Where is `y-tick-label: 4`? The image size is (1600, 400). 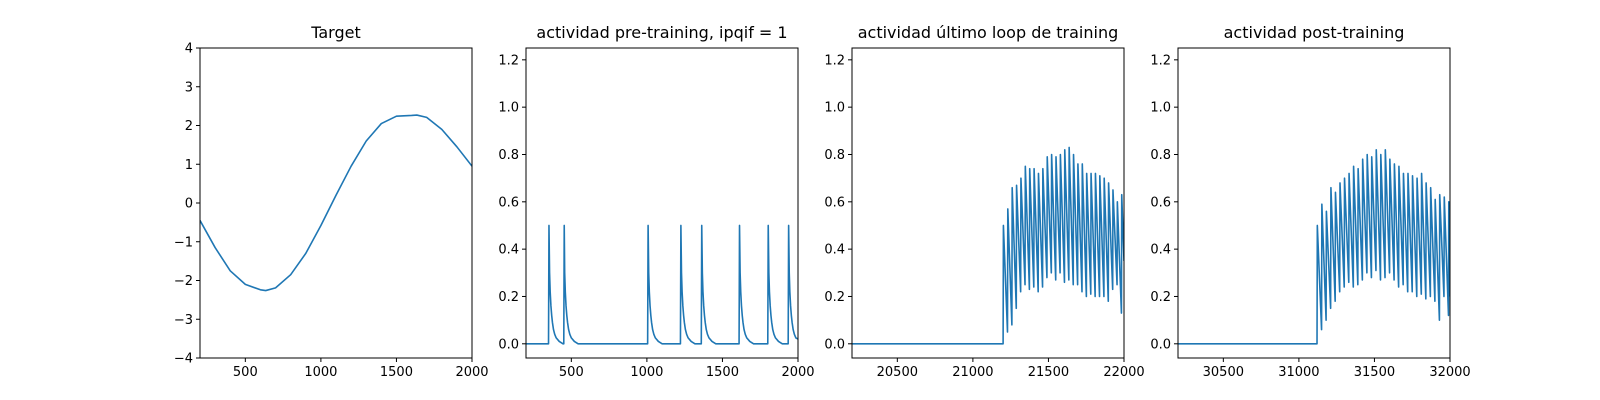 y-tick-label: 4 is located at coordinates (189, 49).